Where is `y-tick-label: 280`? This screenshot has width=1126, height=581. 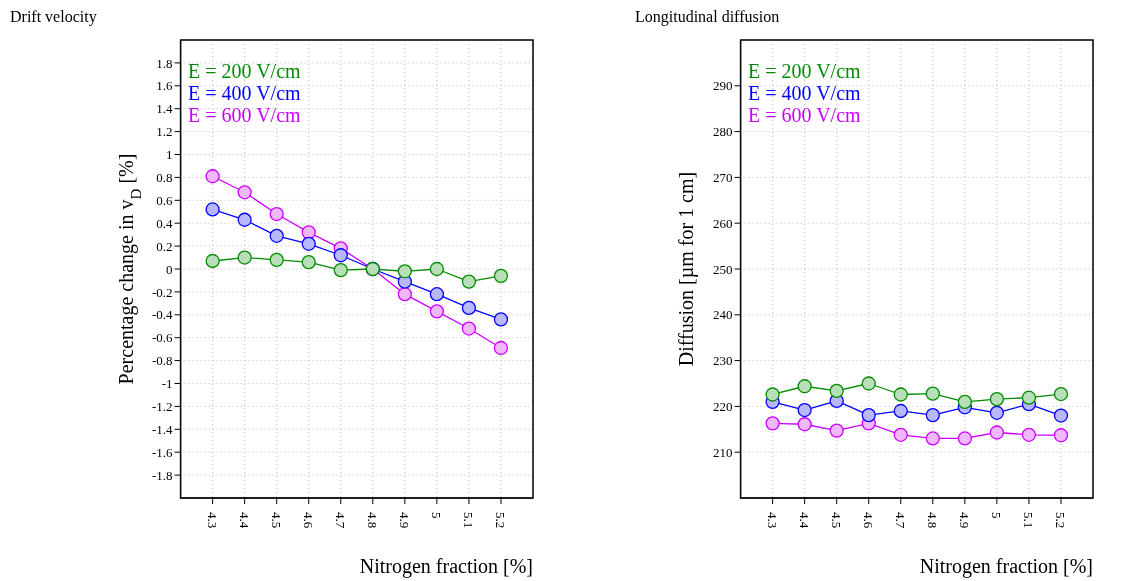
y-tick-label: 280 is located at coordinates (723, 132).